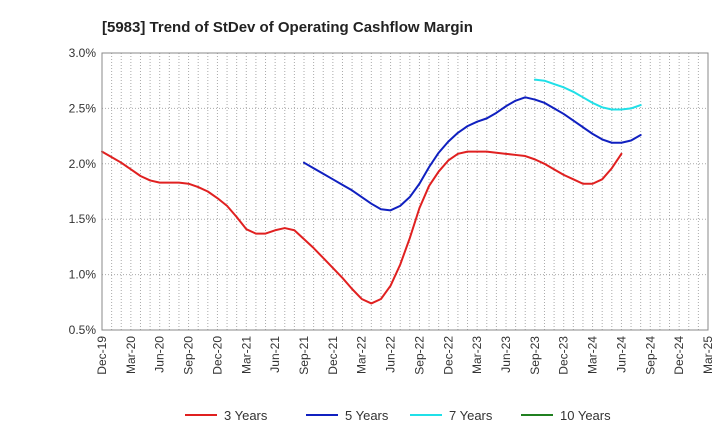 This screenshot has width=720, height=440. What do you see at coordinates (472, 154) in the screenshot?
I see `series-line-5-years` at bounding box center [472, 154].